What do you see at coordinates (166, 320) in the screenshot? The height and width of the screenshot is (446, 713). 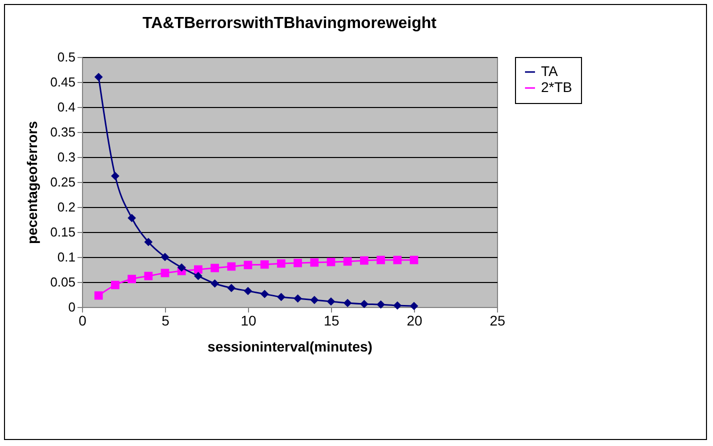 I see `x-tick-label: 5` at bounding box center [166, 320].